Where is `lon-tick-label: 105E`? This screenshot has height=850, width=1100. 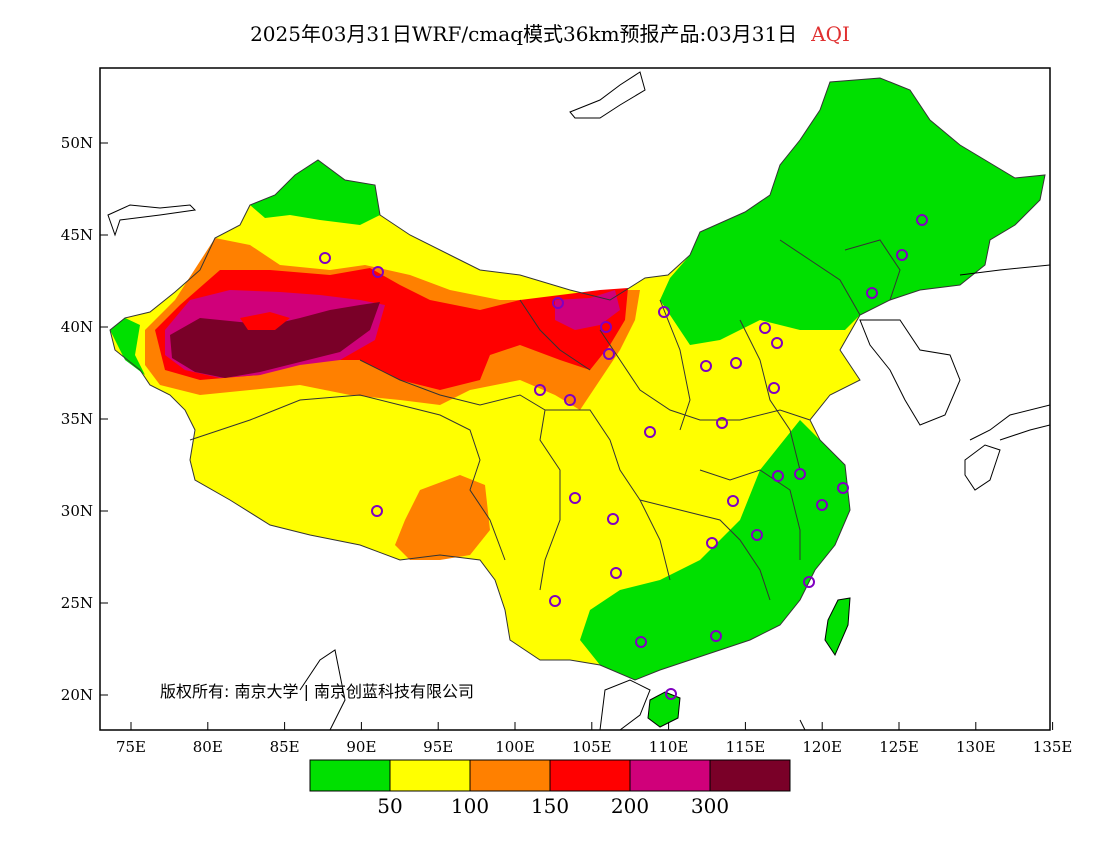
lon-tick-label: 105E is located at coordinates (592, 747).